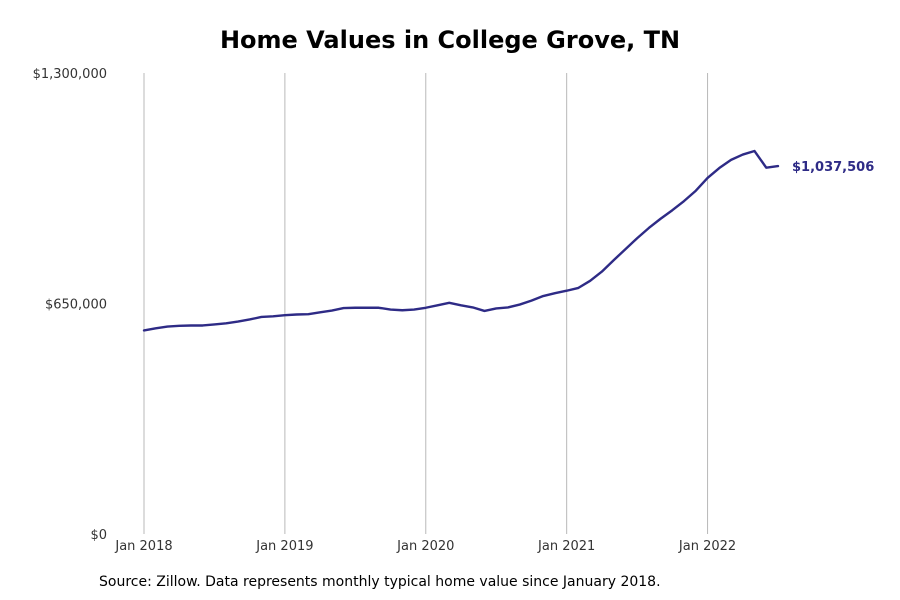 The image size is (900, 600). I want to click on x-tick-label: Jan 2020, so click(425, 546).